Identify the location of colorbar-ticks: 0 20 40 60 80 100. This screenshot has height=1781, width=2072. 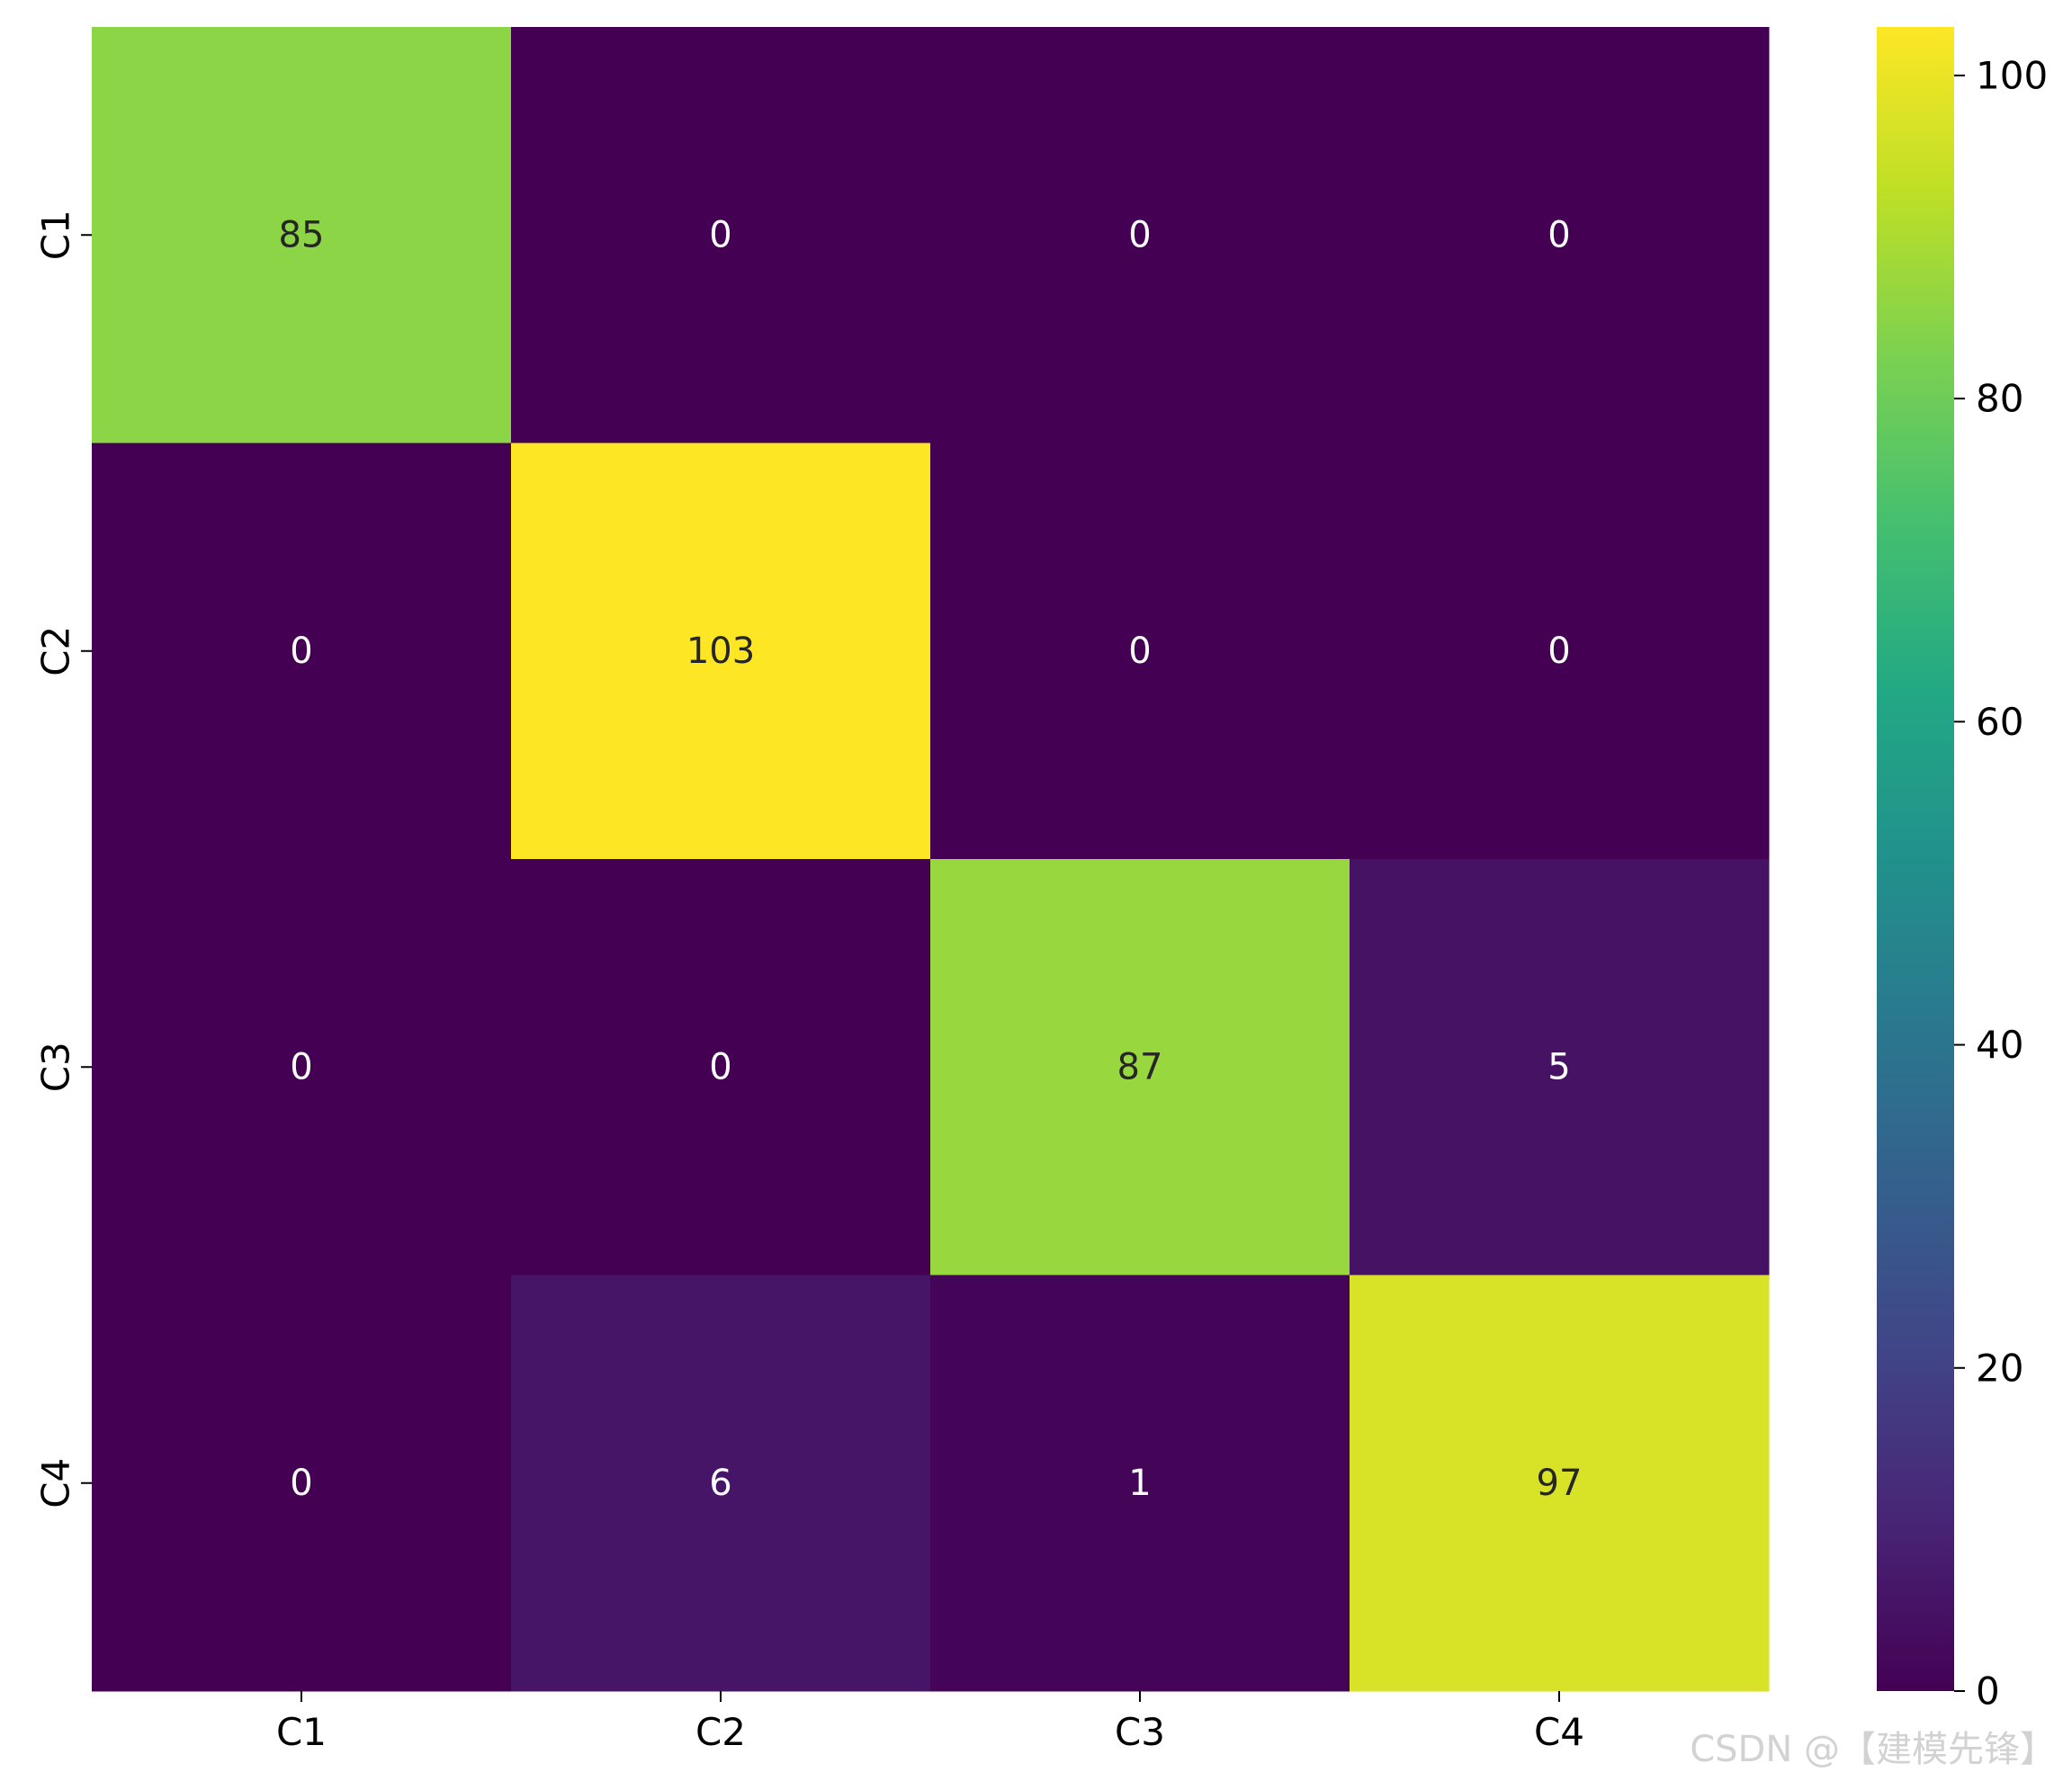
(2001, 883).